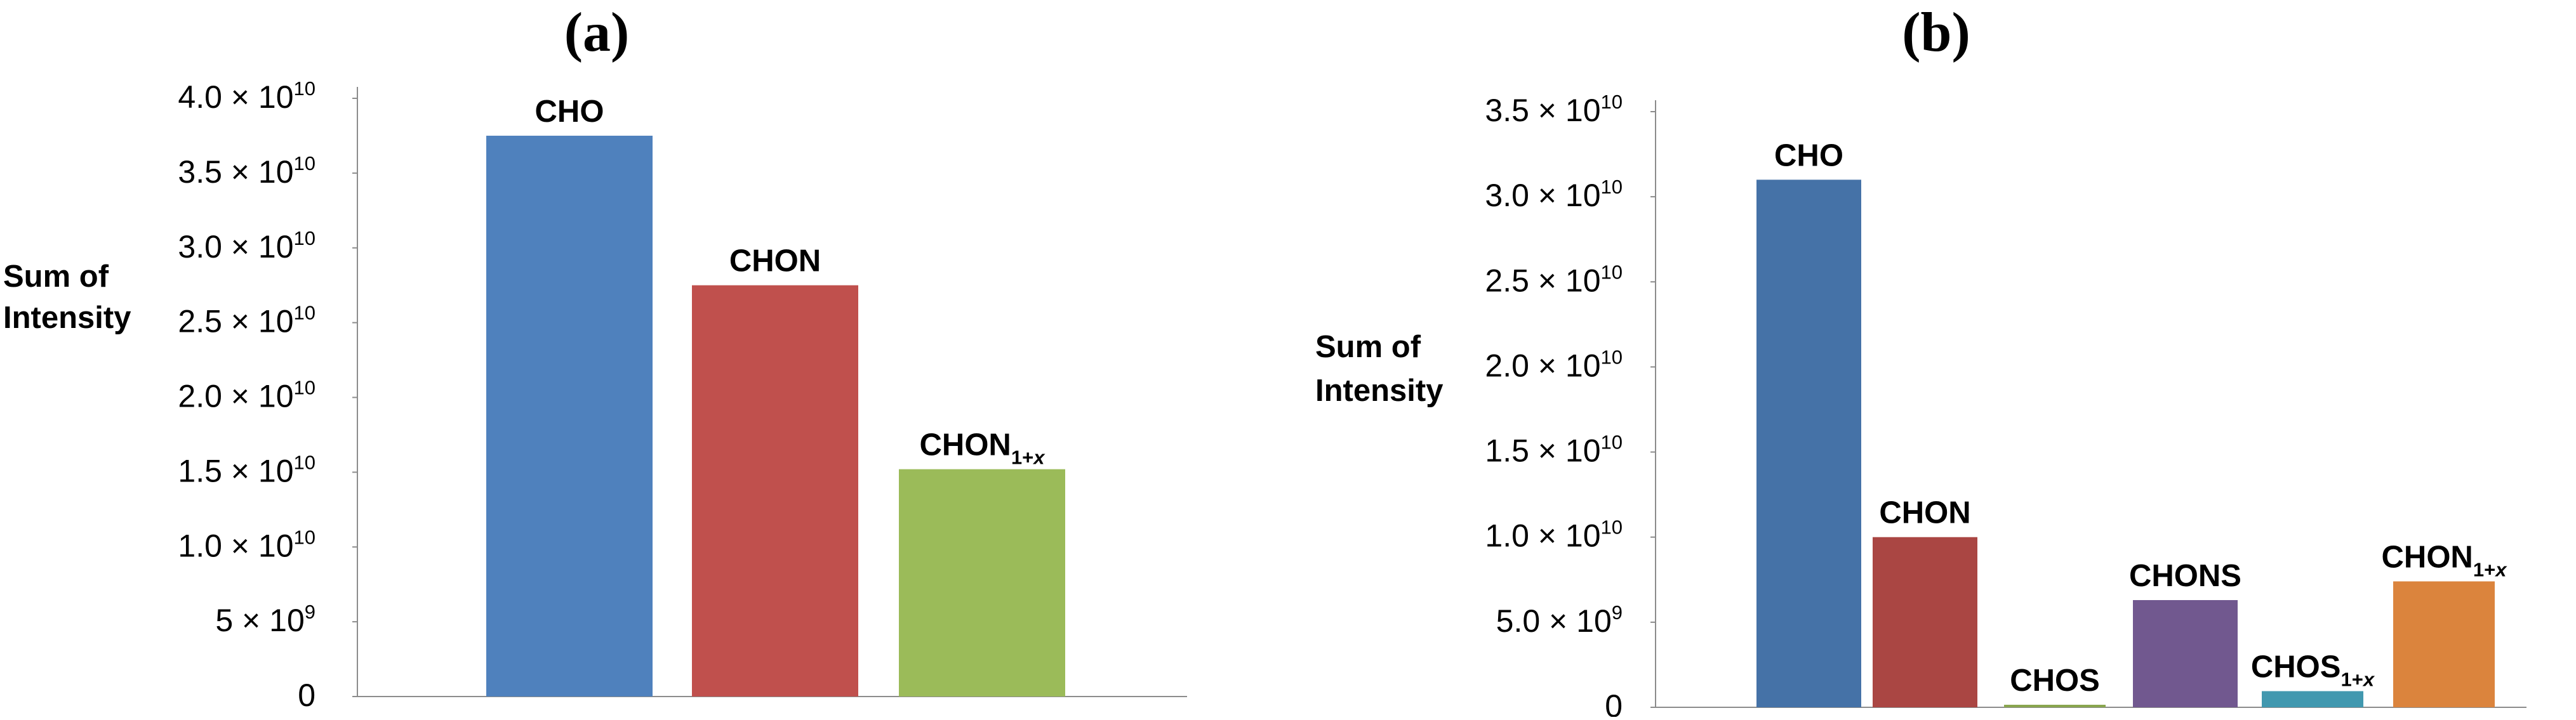 Image resolution: width=2576 pixels, height=720 pixels. What do you see at coordinates (597, 32) in the screenshot?
I see `panel-letter: (a)` at bounding box center [597, 32].